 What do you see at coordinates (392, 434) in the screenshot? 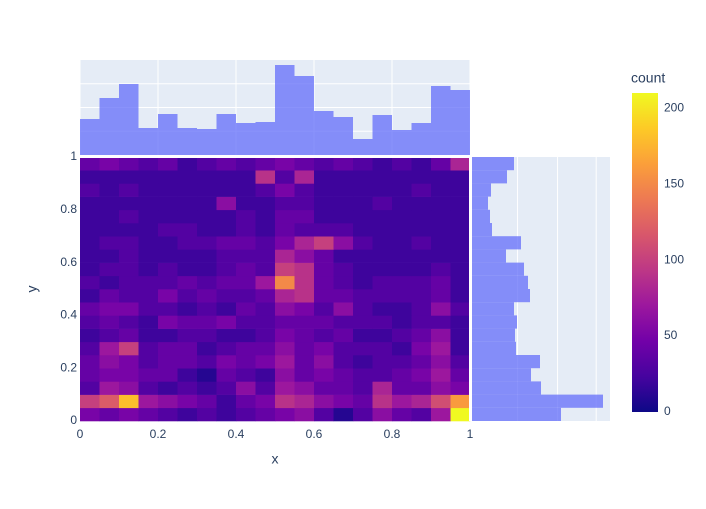
I see `x-tick-label: 0.8` at bounding box center [392, 434].